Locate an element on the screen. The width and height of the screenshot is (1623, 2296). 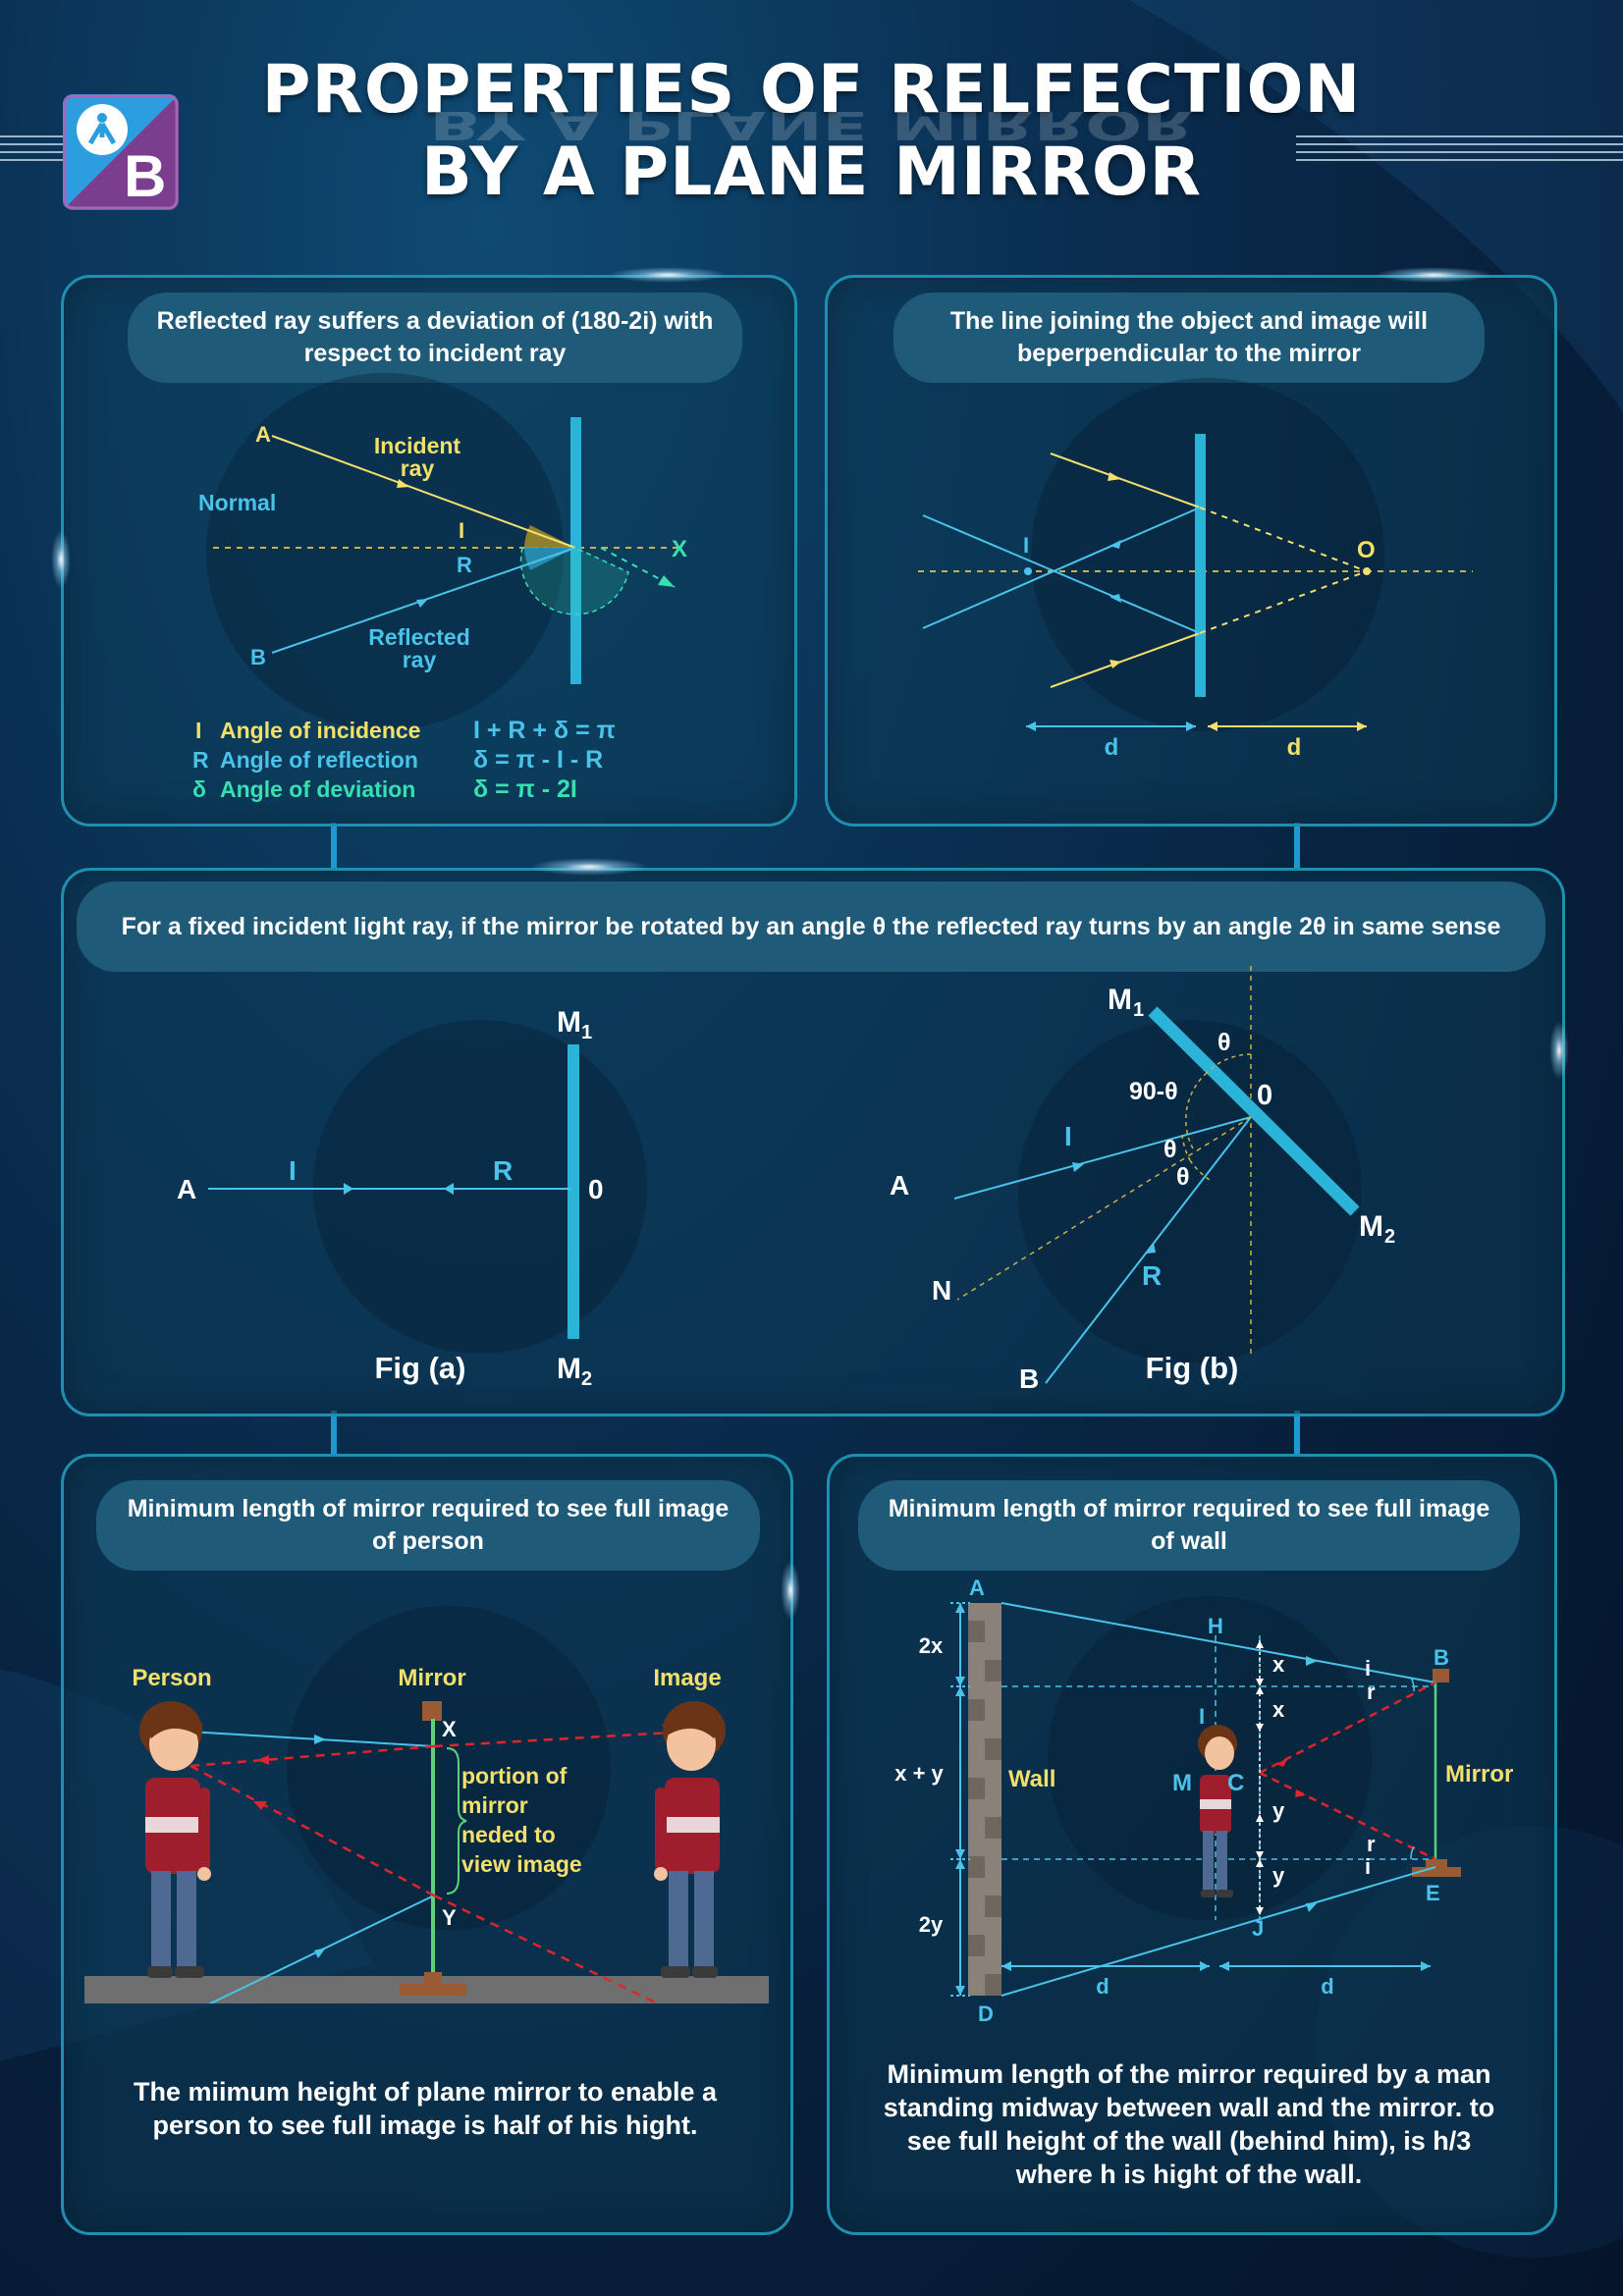
label-i: I is located at coordinates (461, 530).